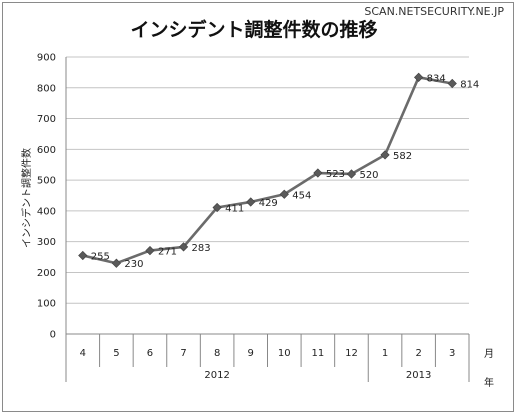 The height and width of the screenshot is (416, 518). Describe the element at coordinates (318, 353) in the screenshot. I see `x-tick-label: 11` at that location.